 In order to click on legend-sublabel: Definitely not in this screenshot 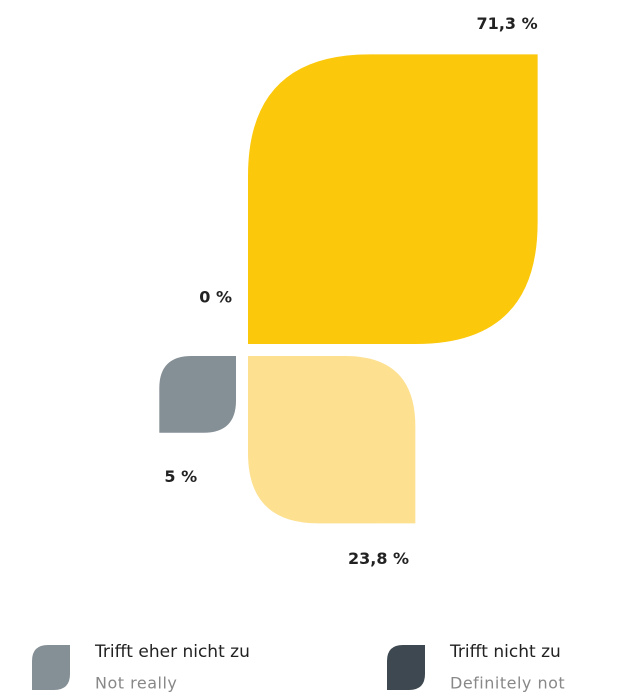, I will do `click(507, 683)`.